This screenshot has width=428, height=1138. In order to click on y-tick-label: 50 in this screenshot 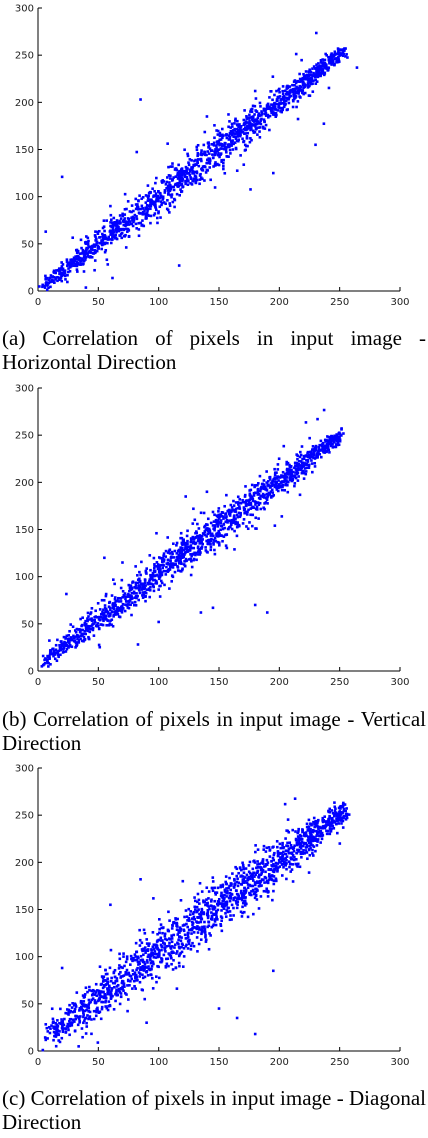, I will do `click(27, 1004)`.